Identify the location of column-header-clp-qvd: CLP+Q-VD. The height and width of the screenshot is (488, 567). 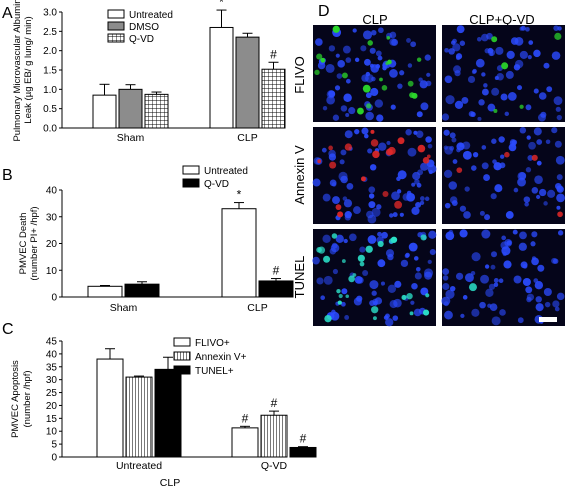
(501, 19).